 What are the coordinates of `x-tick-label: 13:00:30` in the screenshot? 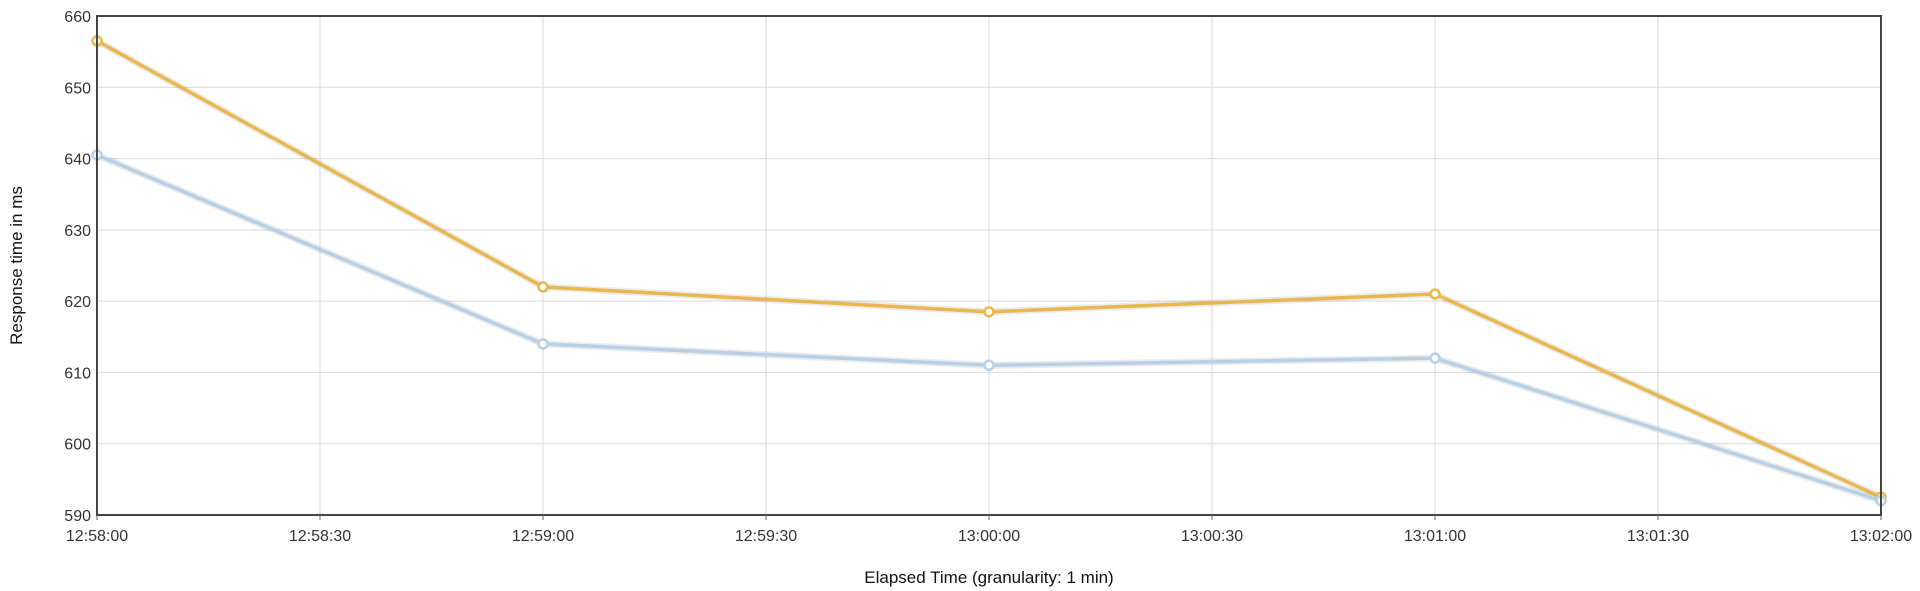 It's located at (1212, 536).